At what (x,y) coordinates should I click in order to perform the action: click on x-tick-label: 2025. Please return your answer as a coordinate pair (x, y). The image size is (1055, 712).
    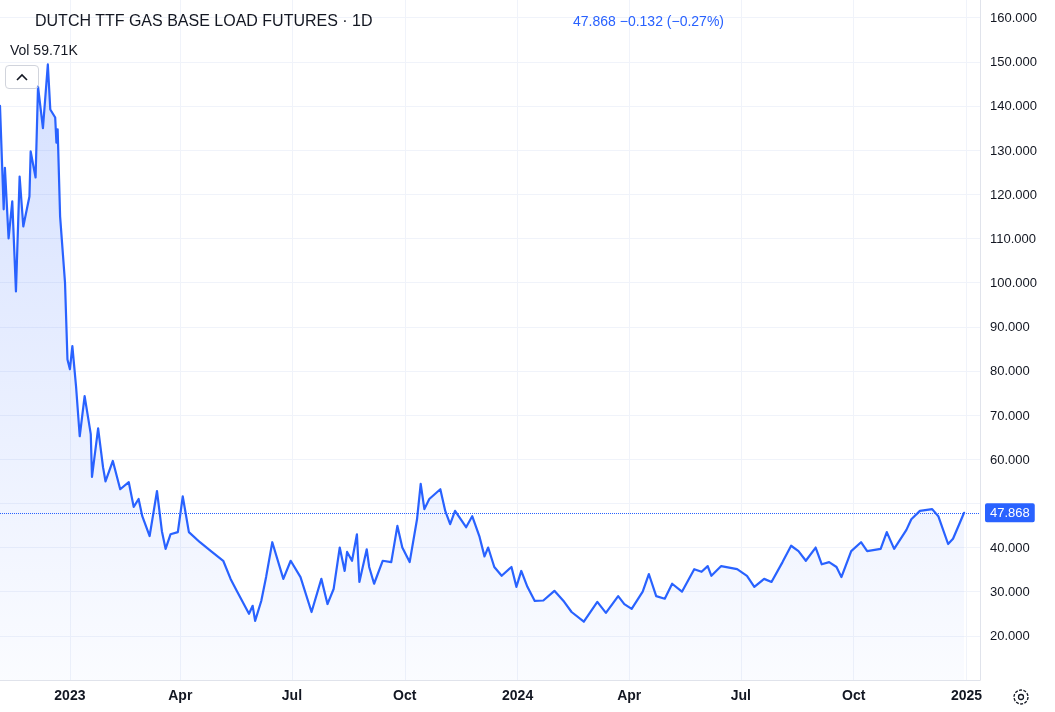
    Looking at the image, I should click on (966, 695).